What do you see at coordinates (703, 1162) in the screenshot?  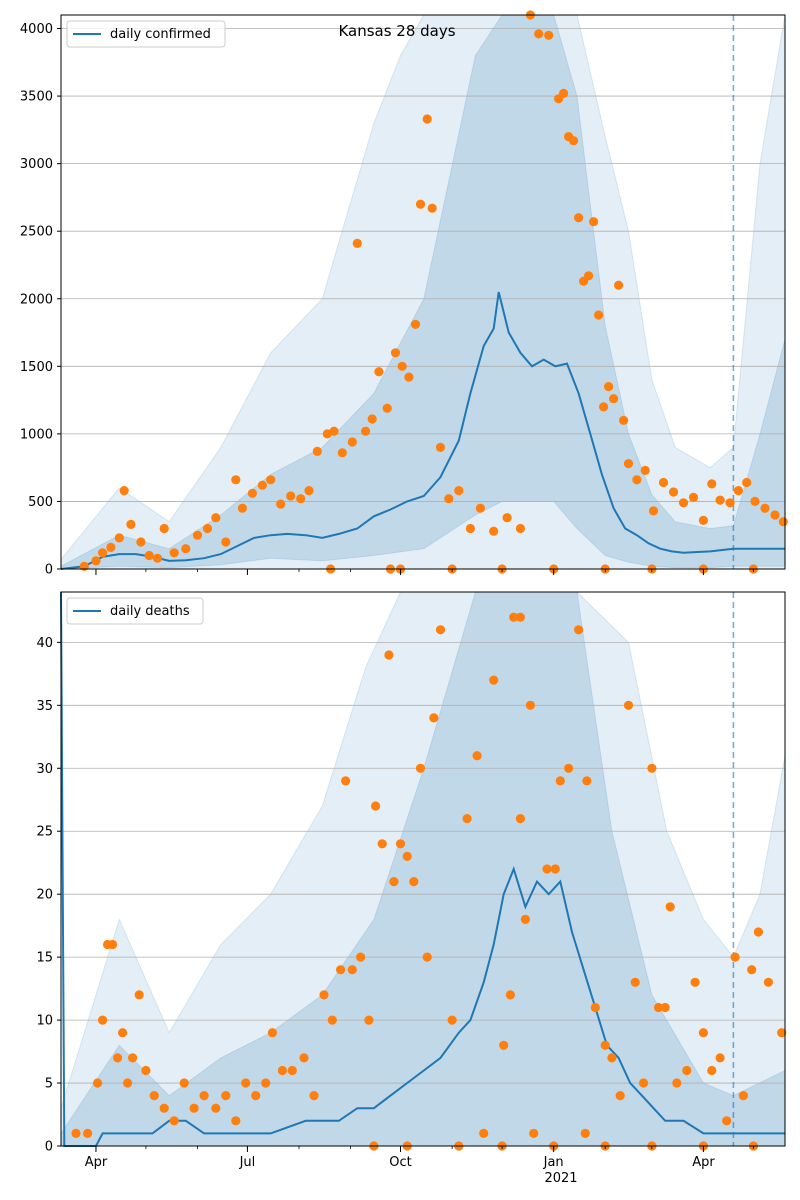 I see `x-tick-label: Apr` at bounding box center [703, 1162].